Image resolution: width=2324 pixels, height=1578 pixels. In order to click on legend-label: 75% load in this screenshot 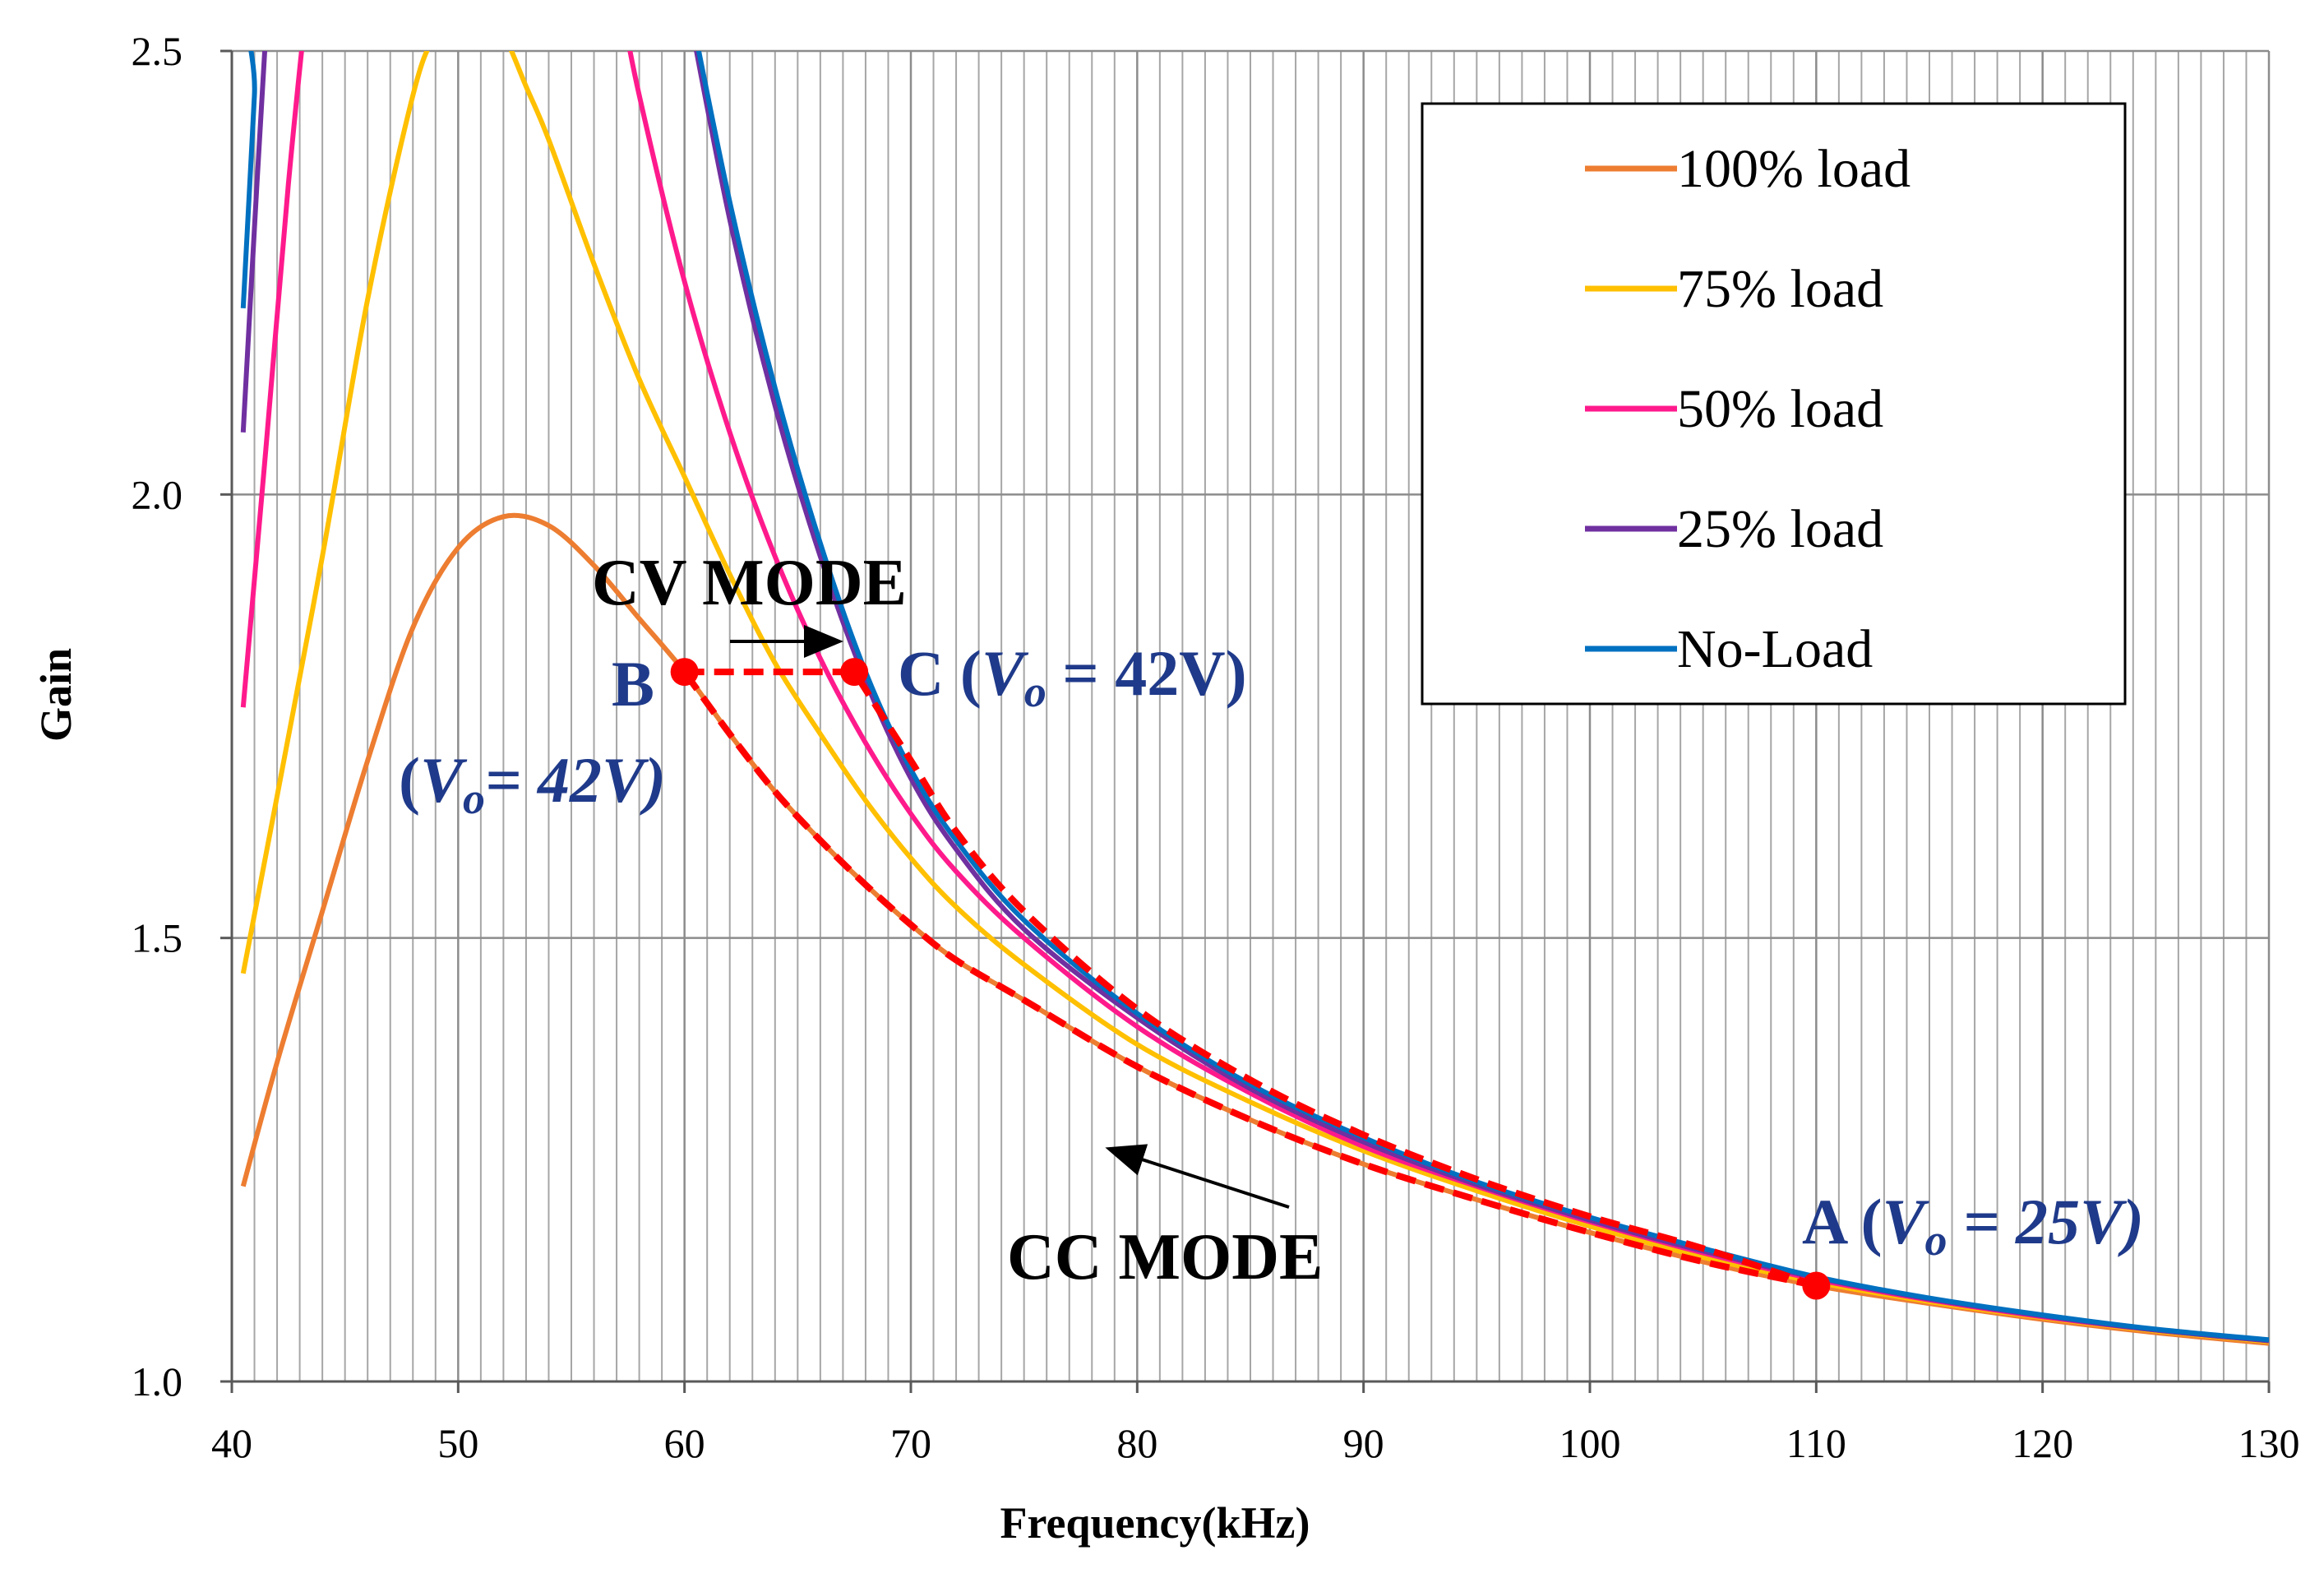, I will do `click(1780, 289)`.